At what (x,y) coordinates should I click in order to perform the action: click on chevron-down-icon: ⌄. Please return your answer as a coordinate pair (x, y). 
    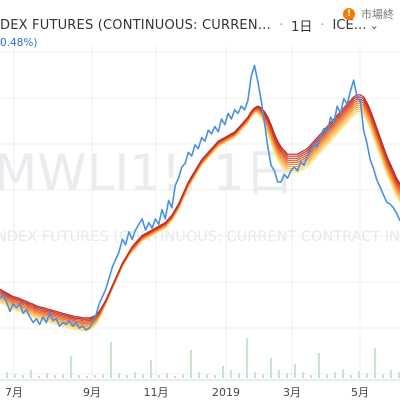
    Looking at the image, I should click on (374, 25).